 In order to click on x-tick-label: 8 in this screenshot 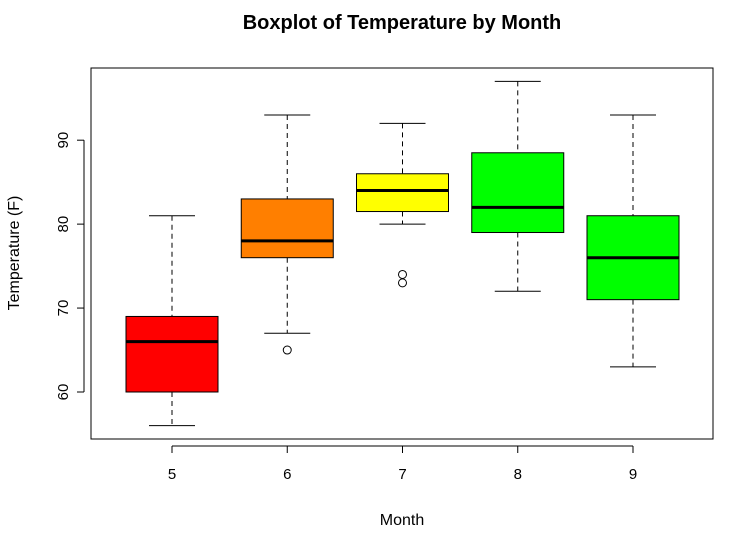, I will do `click(518, 474)`.